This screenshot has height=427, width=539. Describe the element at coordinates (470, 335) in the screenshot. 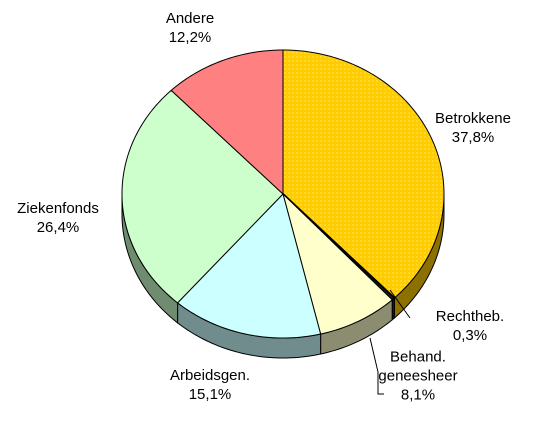

I see `value-label: 0,3%` at that location.